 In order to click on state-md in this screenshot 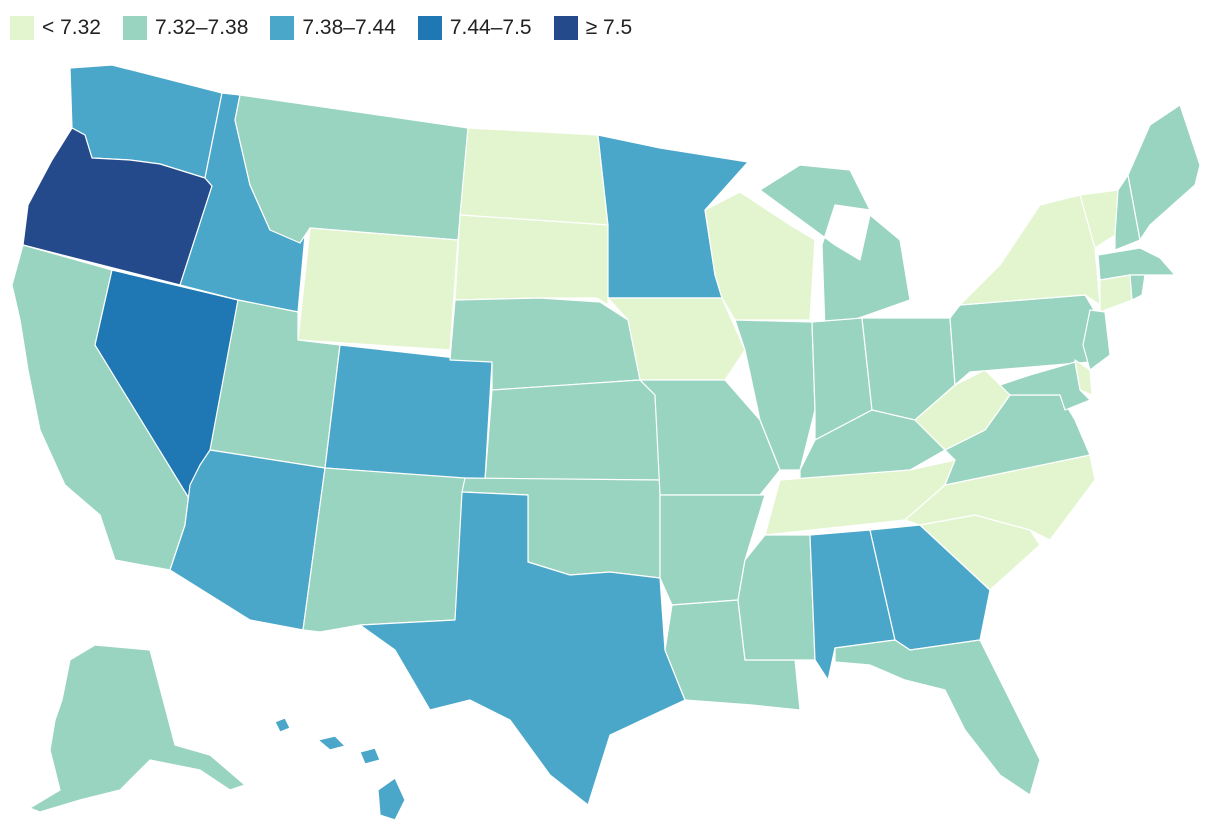, I will do `click(1045, 386)`.